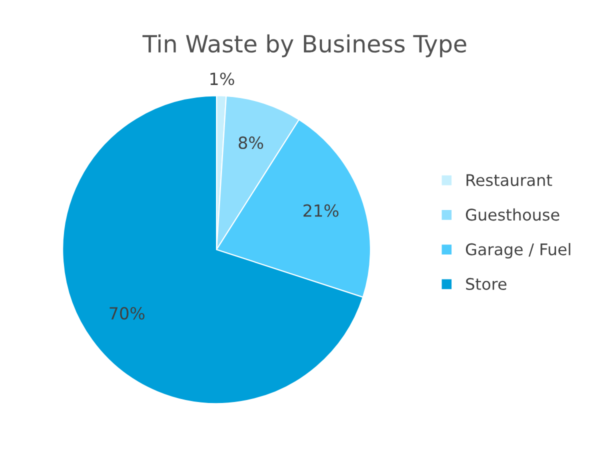  What do you see at coordinates (251, 143) in the screenshot?
I see `data-label: 8%` at bounding box center [251, 143].